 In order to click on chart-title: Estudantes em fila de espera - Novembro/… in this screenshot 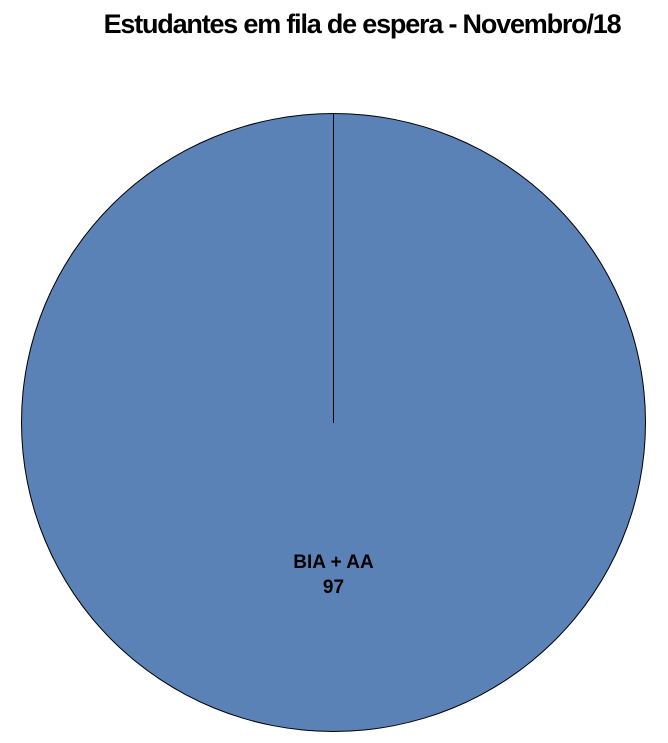, I will do `click(362, 24)`.